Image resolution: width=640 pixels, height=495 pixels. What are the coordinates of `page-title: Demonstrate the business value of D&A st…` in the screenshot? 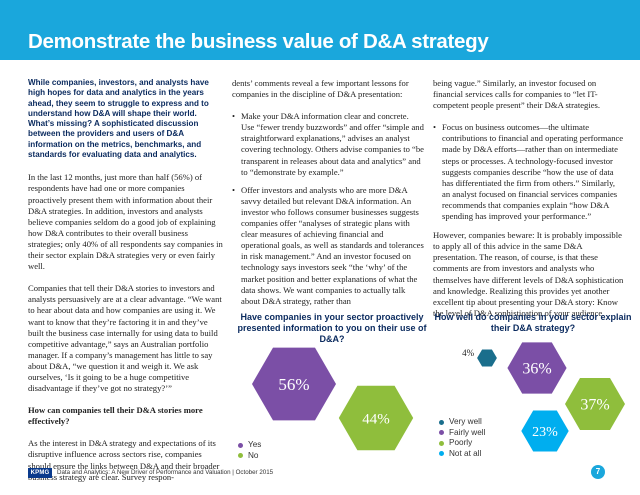 It's located at (258, 41).